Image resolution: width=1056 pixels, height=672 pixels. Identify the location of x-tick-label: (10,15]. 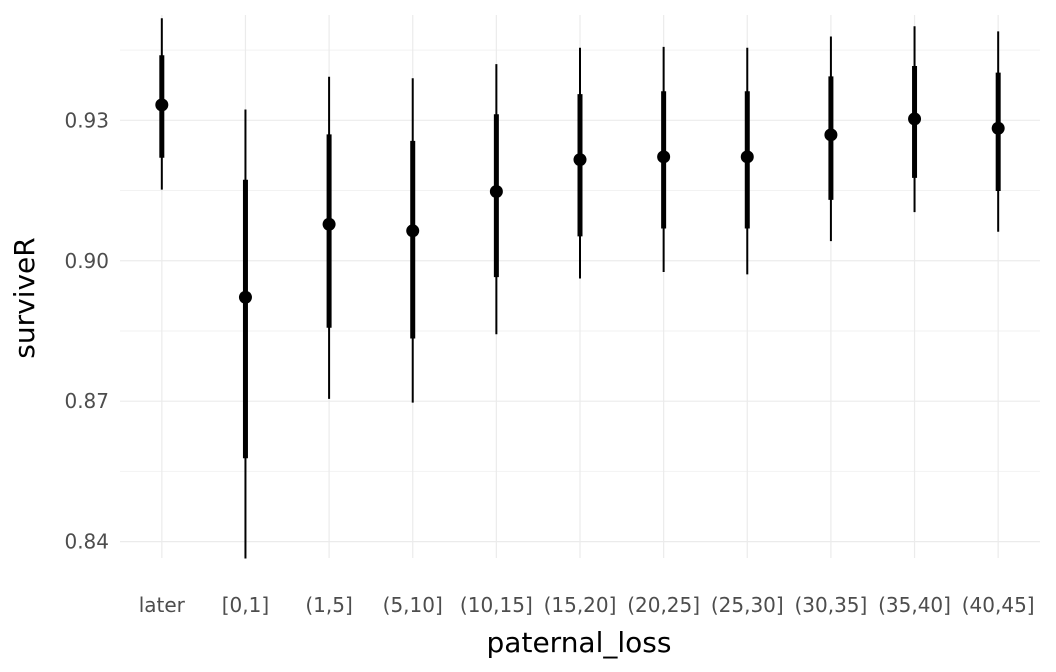
(496, 605).